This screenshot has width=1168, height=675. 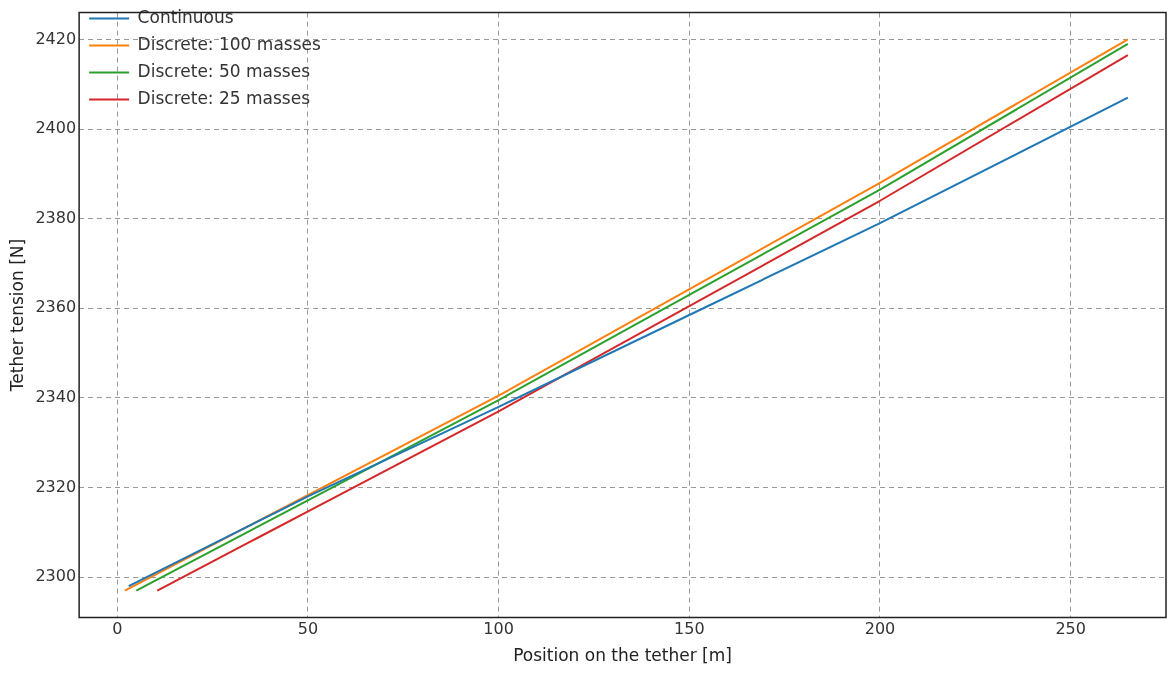 I want to click on legend-label: Discrete: 50 masses, so click(x=224, y=70).